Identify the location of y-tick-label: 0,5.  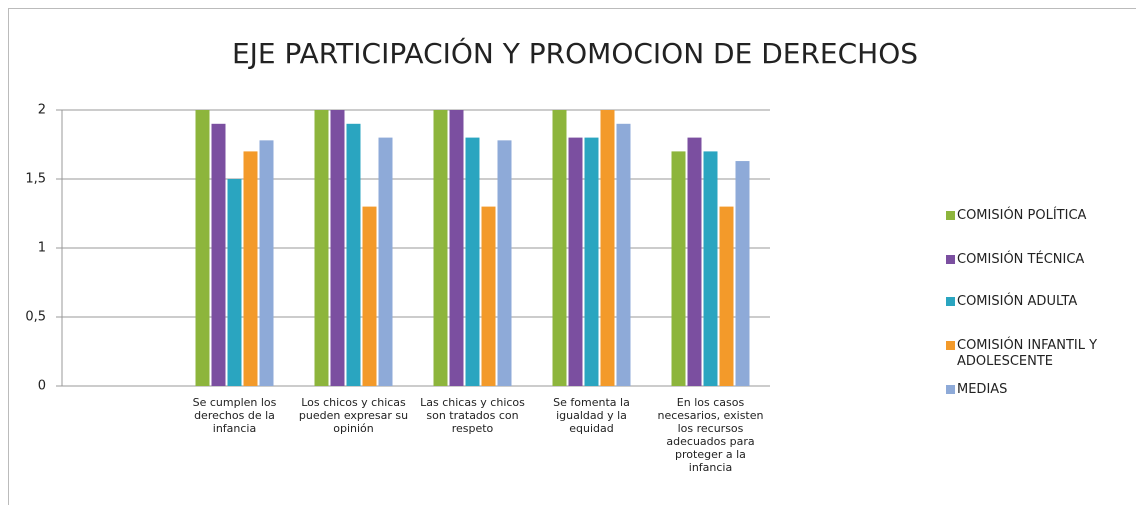
(35, 317).